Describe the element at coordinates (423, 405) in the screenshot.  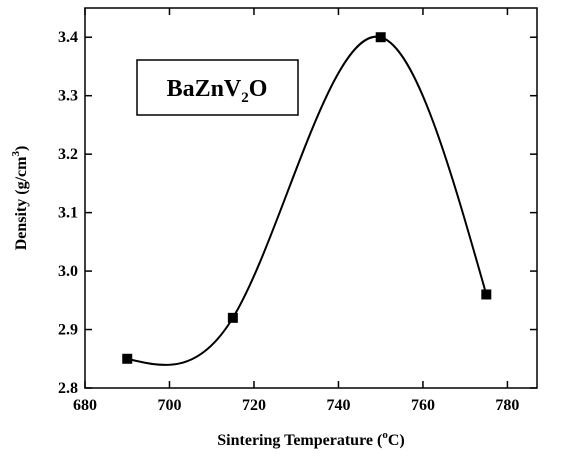
I see `x-tick-label: 760` at that location.